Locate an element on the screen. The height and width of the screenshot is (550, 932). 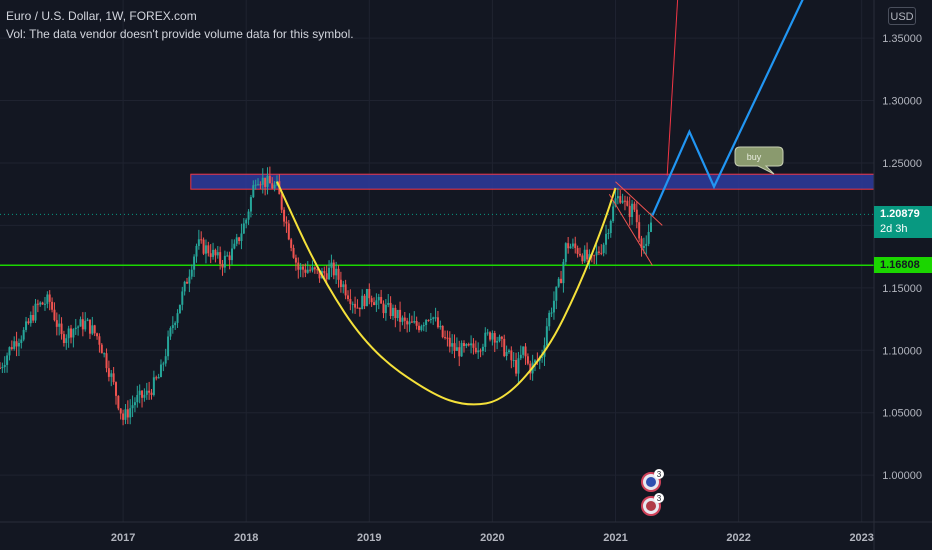
buy-callout-text: buy is located at coordinates (754, 157).